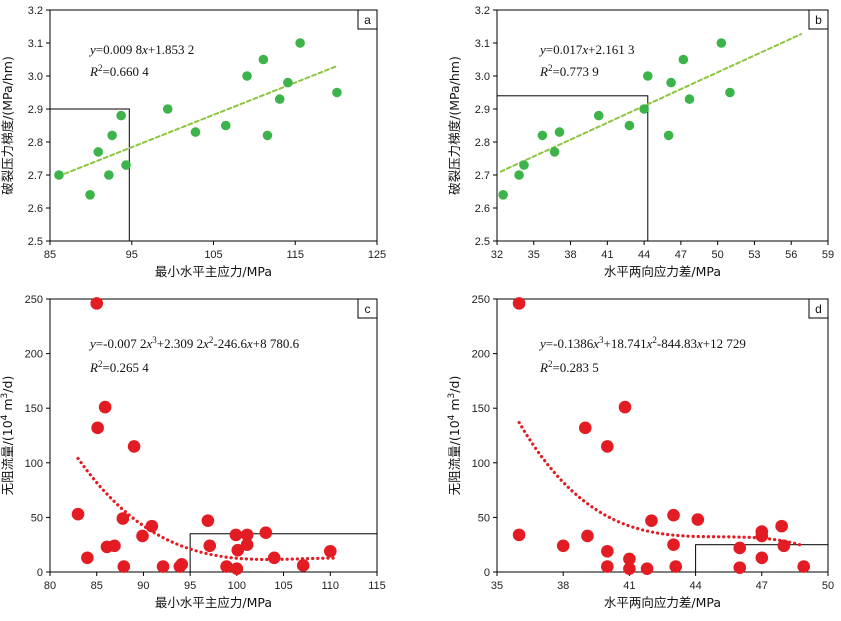 This screenshot has height=621, width=841. Describe the element at coordinates (482, 242) in the screenshot. I see `y-tick-label: 2.5` at that location.